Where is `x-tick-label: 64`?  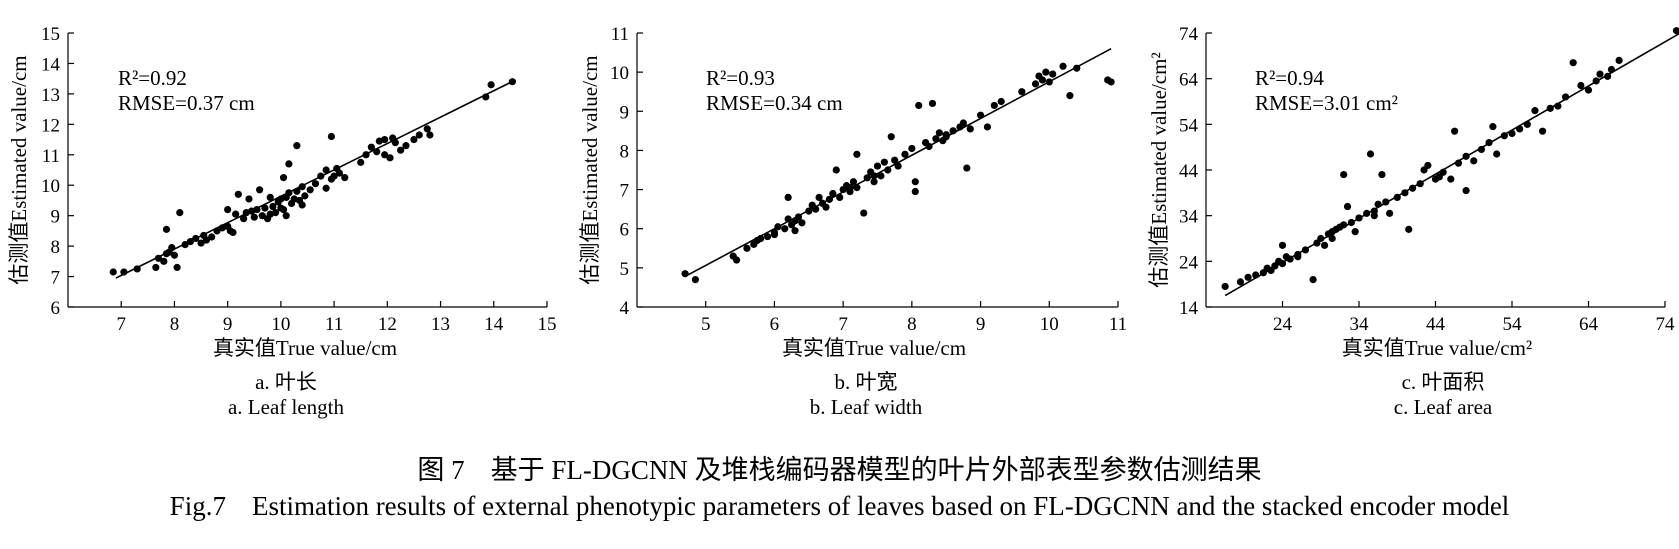
x-tick-label: 64 is located at coordinates (1589, 324).